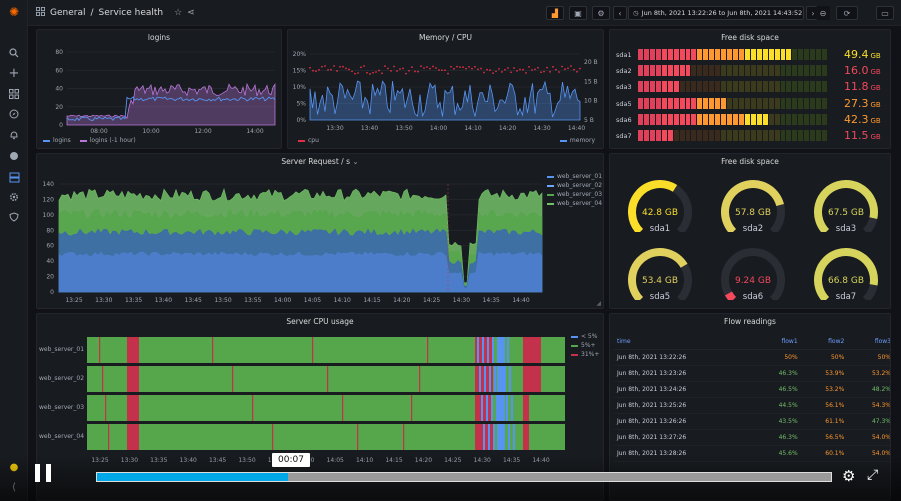  What do you see at coordinates (464, 477) in the screenshot?
I see `video-progress-track` at bounding box center [464, 477].